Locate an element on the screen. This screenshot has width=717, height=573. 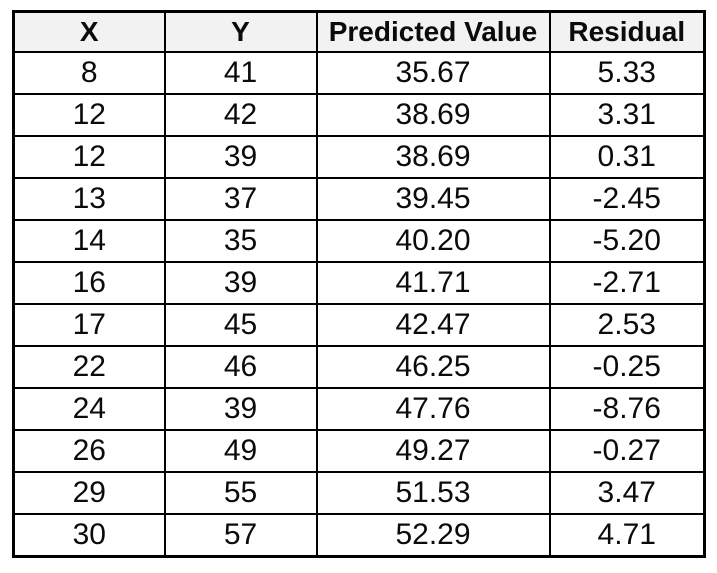
table-row: 12 39 38.69 0.31 is located at coordinates (359, 157).